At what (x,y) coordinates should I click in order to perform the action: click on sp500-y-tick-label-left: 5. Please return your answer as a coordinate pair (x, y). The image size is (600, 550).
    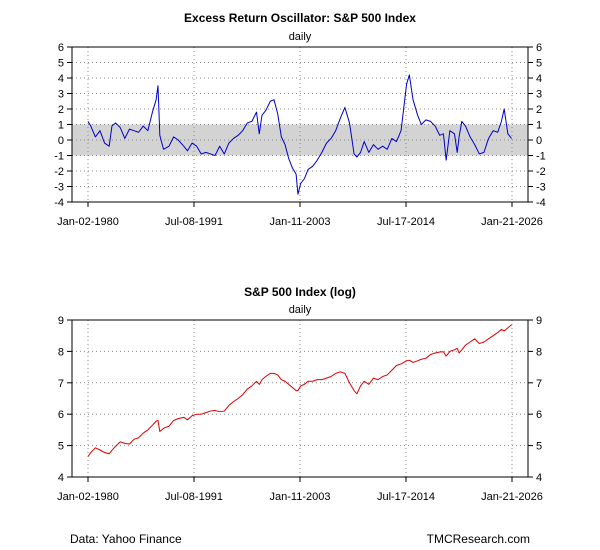
    Looking at the image, I should click on (61, 447).